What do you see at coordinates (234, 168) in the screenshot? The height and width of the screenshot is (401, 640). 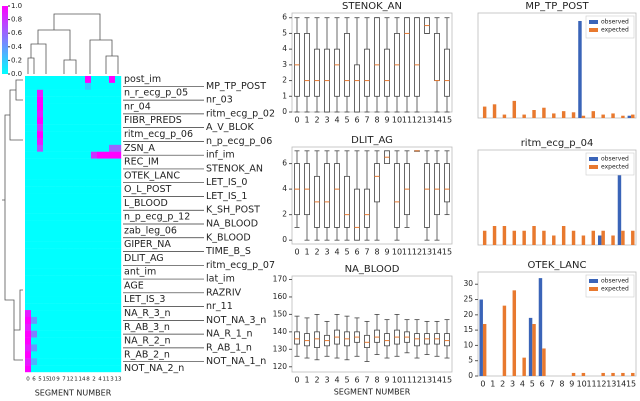 I see `row-label: STENOK_AN` at bounding box center [234, 168].